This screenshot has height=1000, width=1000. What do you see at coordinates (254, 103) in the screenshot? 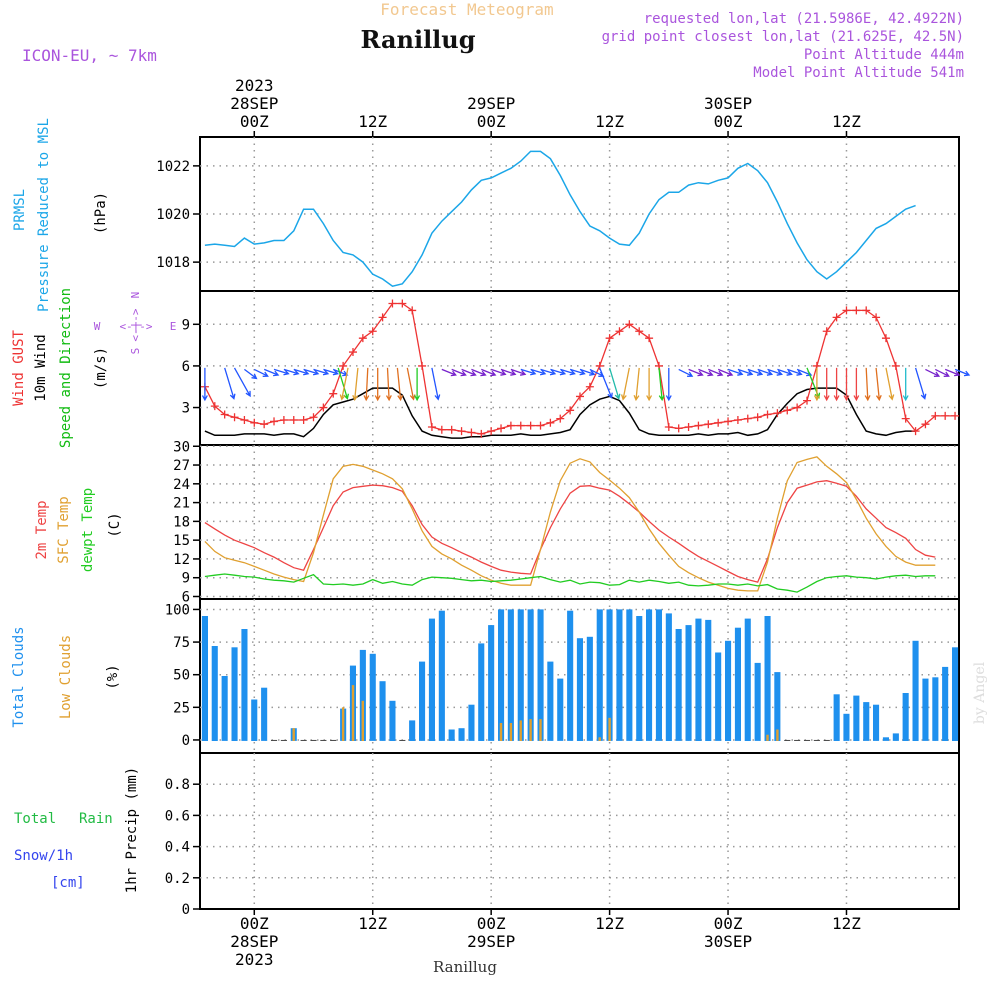
I see `top-tick-label: 28SEP` at bounding box center [254, 103].